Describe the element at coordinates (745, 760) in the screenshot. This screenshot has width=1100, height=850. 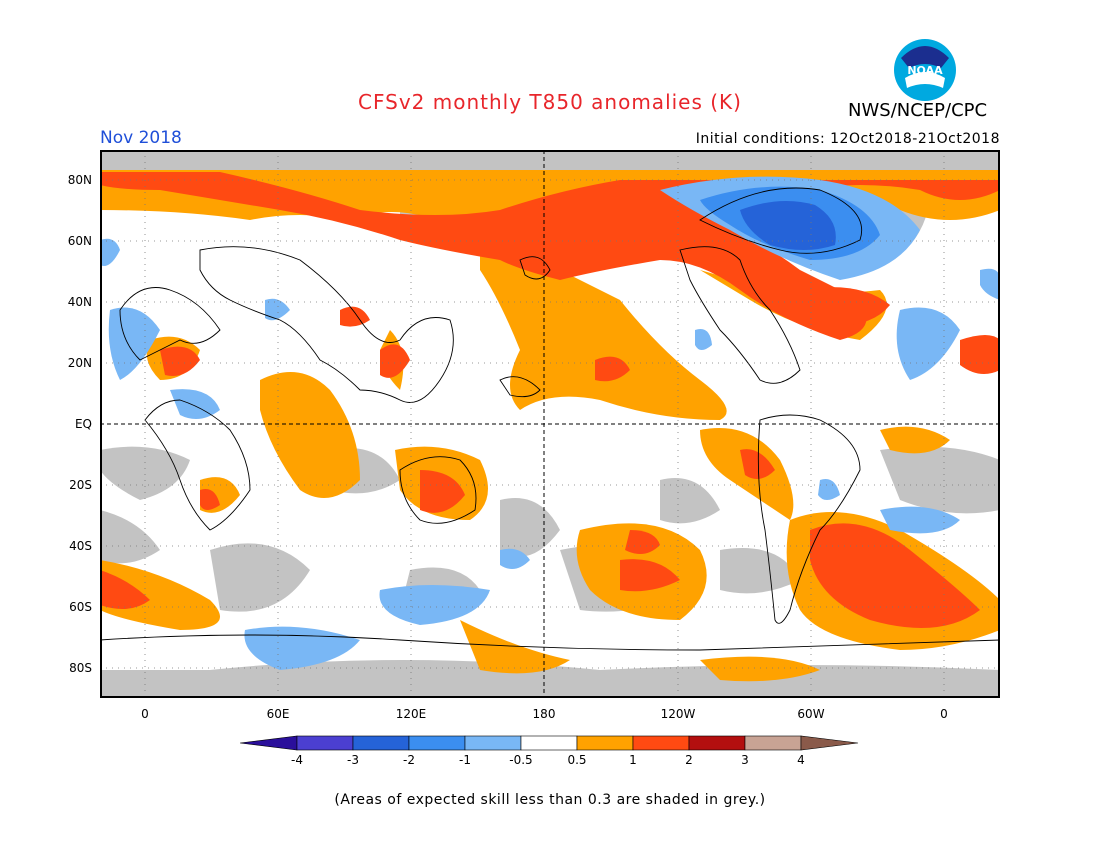
I see `colorbar-label: 3` at that location.